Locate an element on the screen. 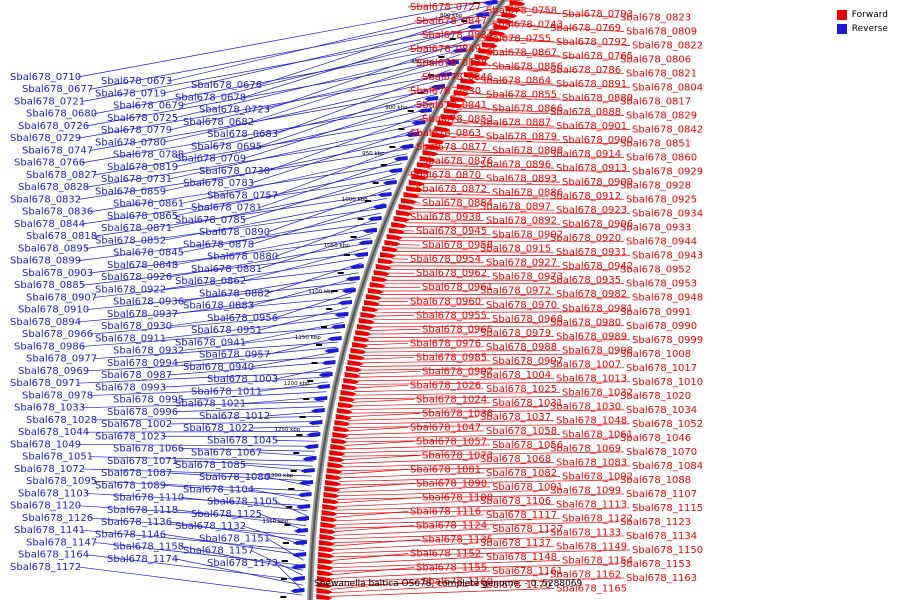 The image size is (900, 600). legend: Forward Reverse is located at coordinates (862, 22).